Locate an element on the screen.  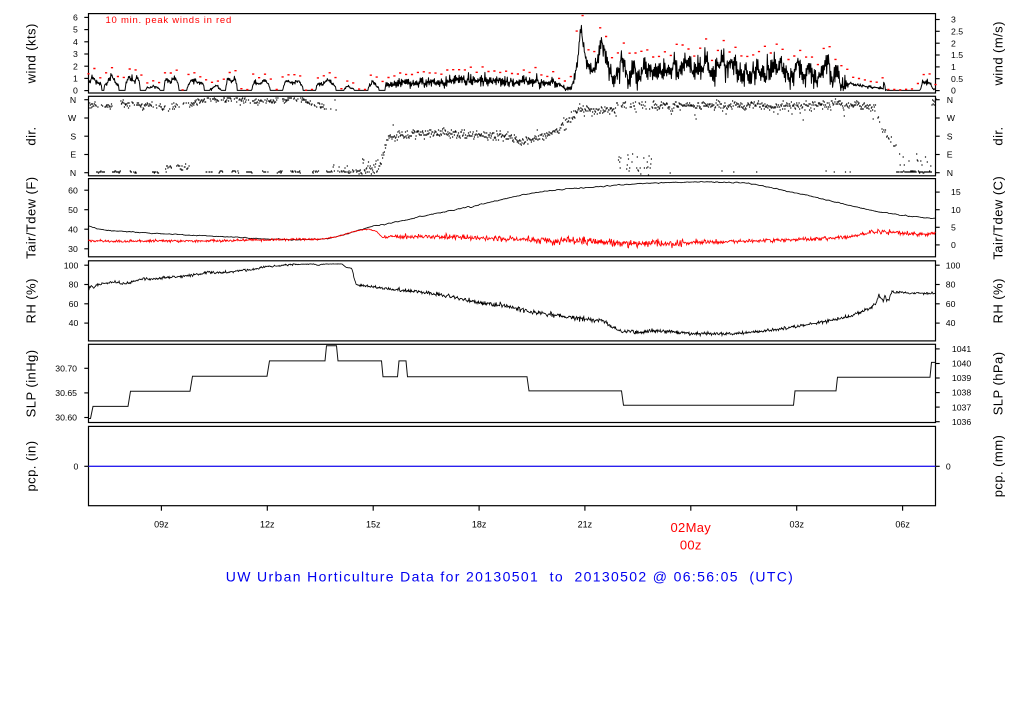
svg-text: 09z is located at coordinates (161, 525).